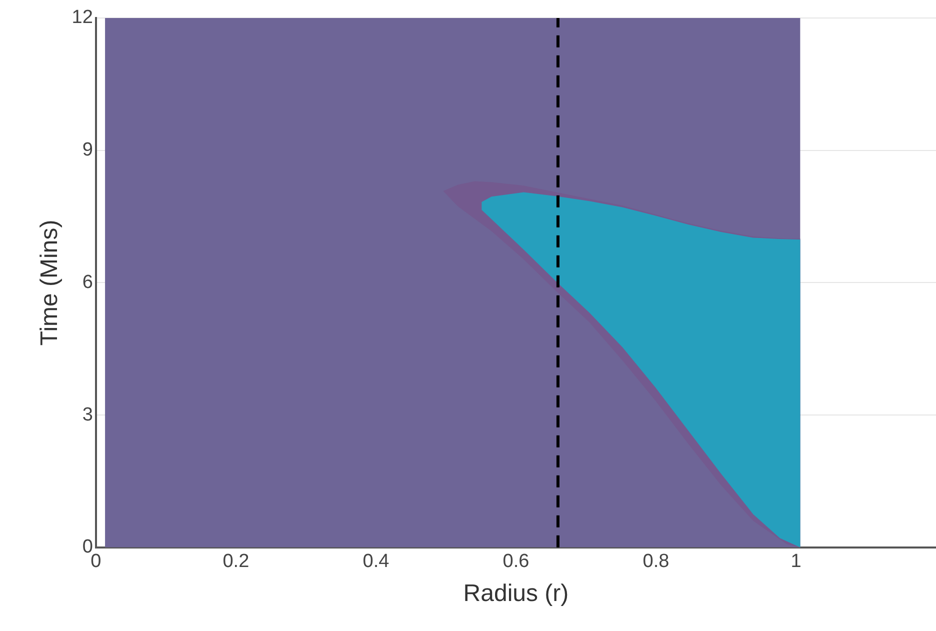 The width and height of the screenshot is (936, 631). Describe the element at coordinates (796, 561) in the screenshot. I see `x-tick-label: 1` at that location.